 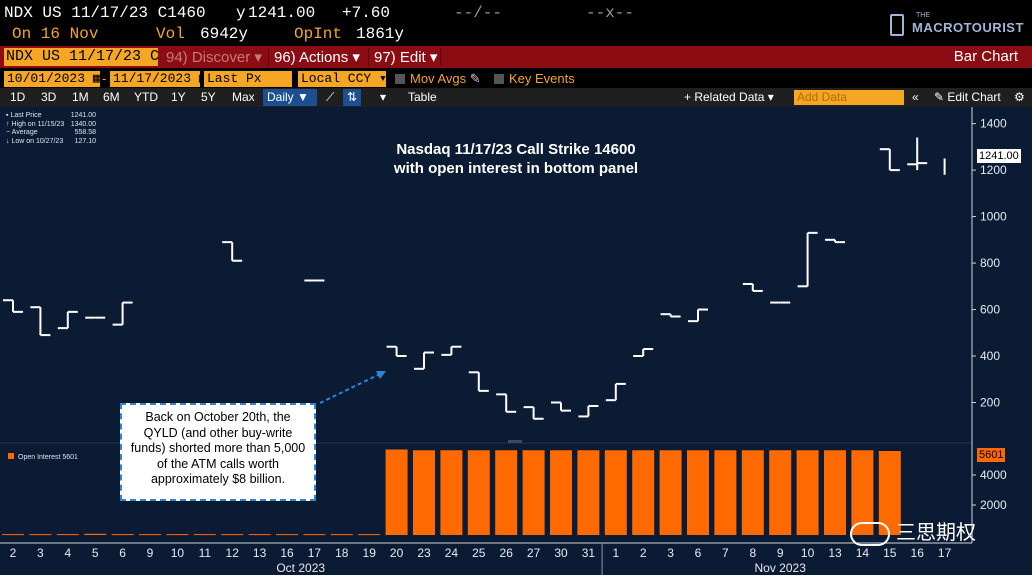 What do you see at coordinates (342, 79) in the screenshot?
I see `currency-select: Local CCY ▾` at bounding box center [342, 79].